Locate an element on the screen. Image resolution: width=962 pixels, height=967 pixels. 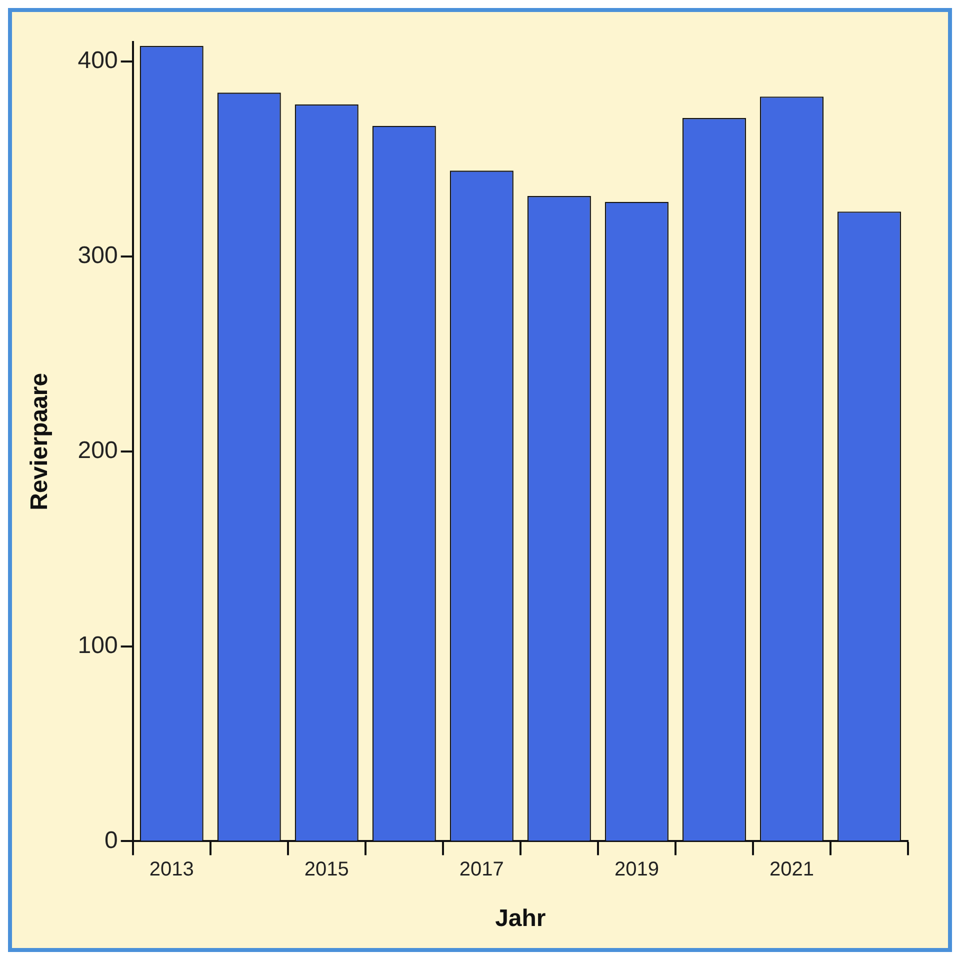
y-tick-label: 0 is located at coordinates (111, 840).